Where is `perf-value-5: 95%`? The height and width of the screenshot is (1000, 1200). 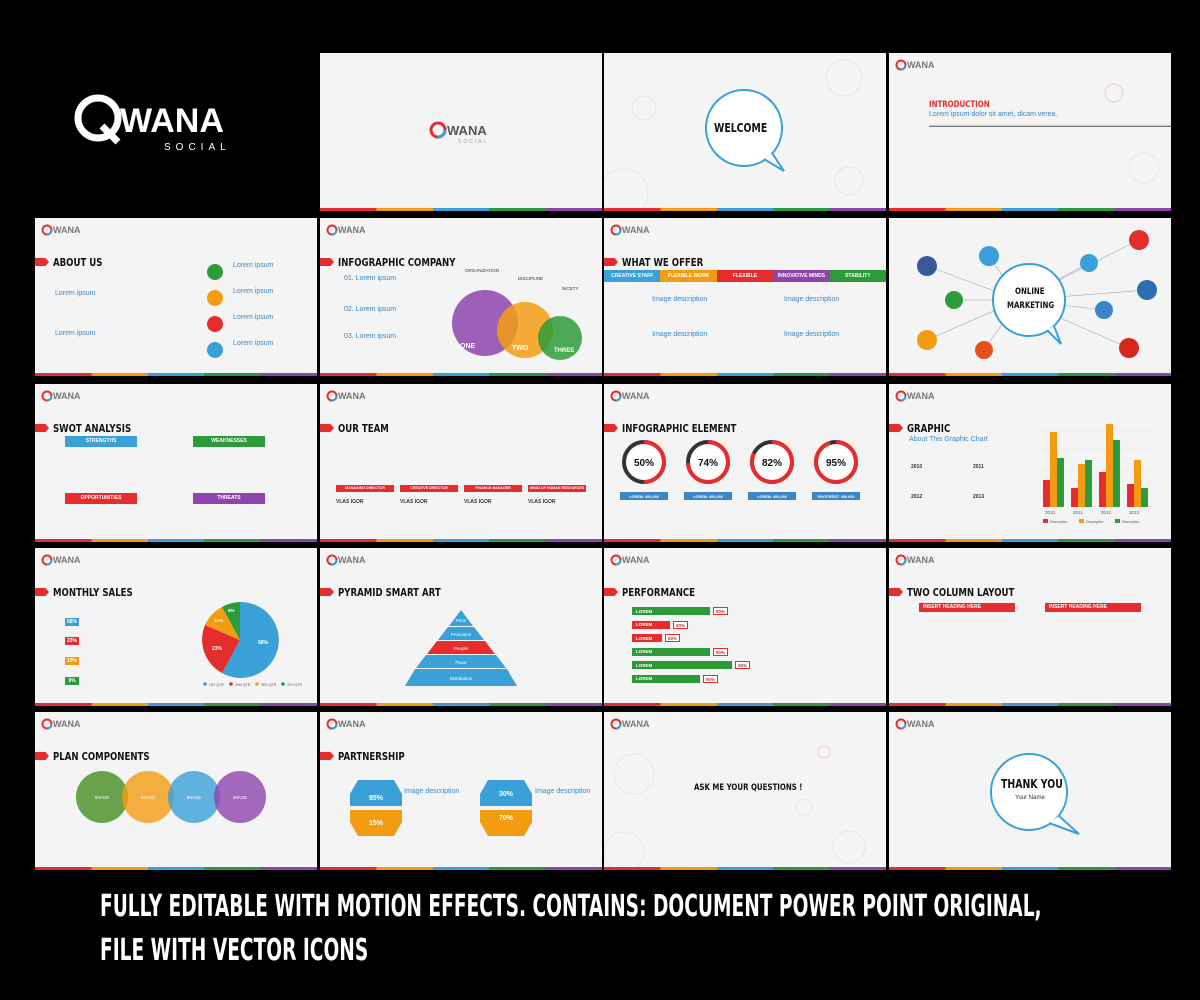 perf-value-5: 95% is located at coordinates (743, 665).